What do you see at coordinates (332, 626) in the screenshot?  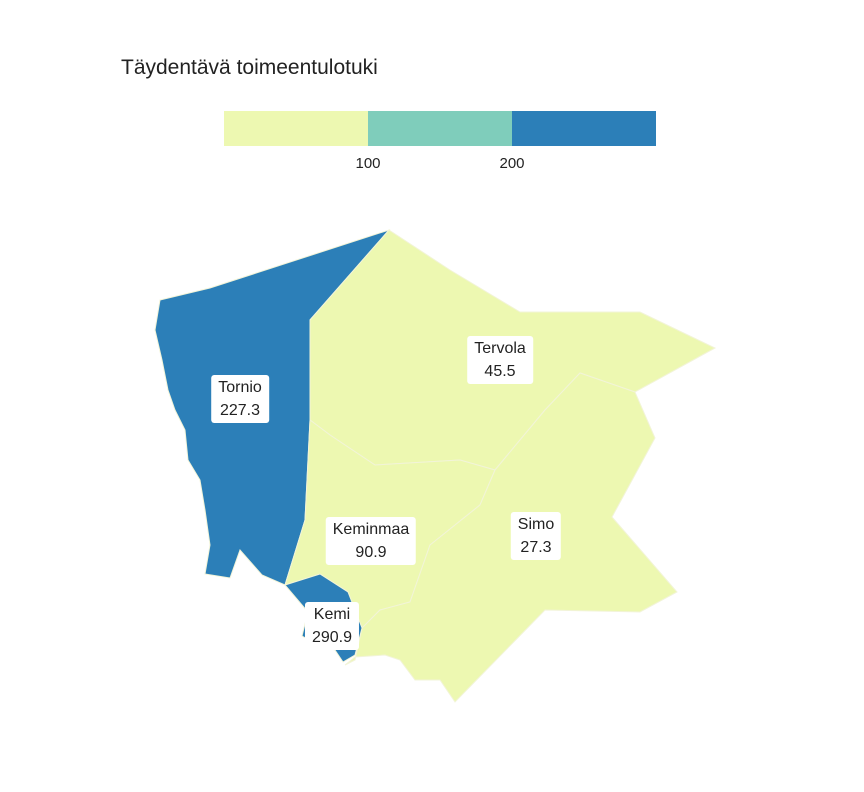 I see `label-kemi: Kemi 290.9` at bounding box center [332, 626].